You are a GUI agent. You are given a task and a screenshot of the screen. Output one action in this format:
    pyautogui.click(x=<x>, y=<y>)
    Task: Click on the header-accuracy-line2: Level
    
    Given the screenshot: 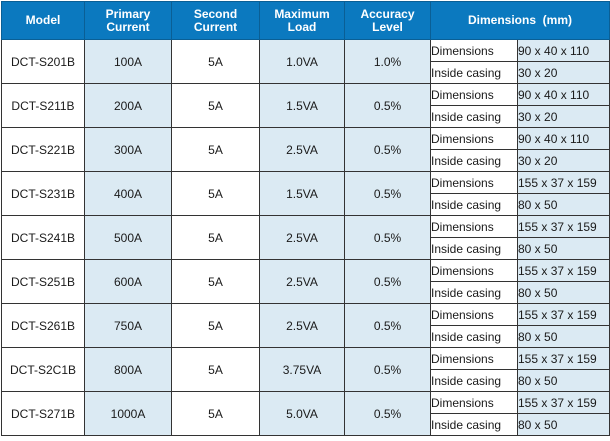 What is the action you would take?
    pyautogui.click(x=387, y=26)
    